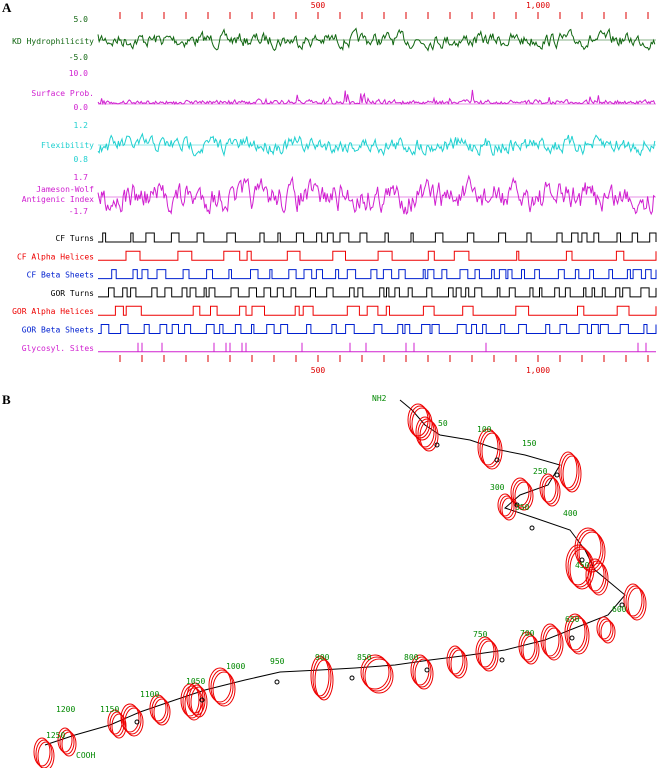 The height and width of the screenshot is (772, 658). What do you see at coordinates (67, 145) in the screenshot?
I see `track-label: Flexibility` at bounding box center [67, 145].